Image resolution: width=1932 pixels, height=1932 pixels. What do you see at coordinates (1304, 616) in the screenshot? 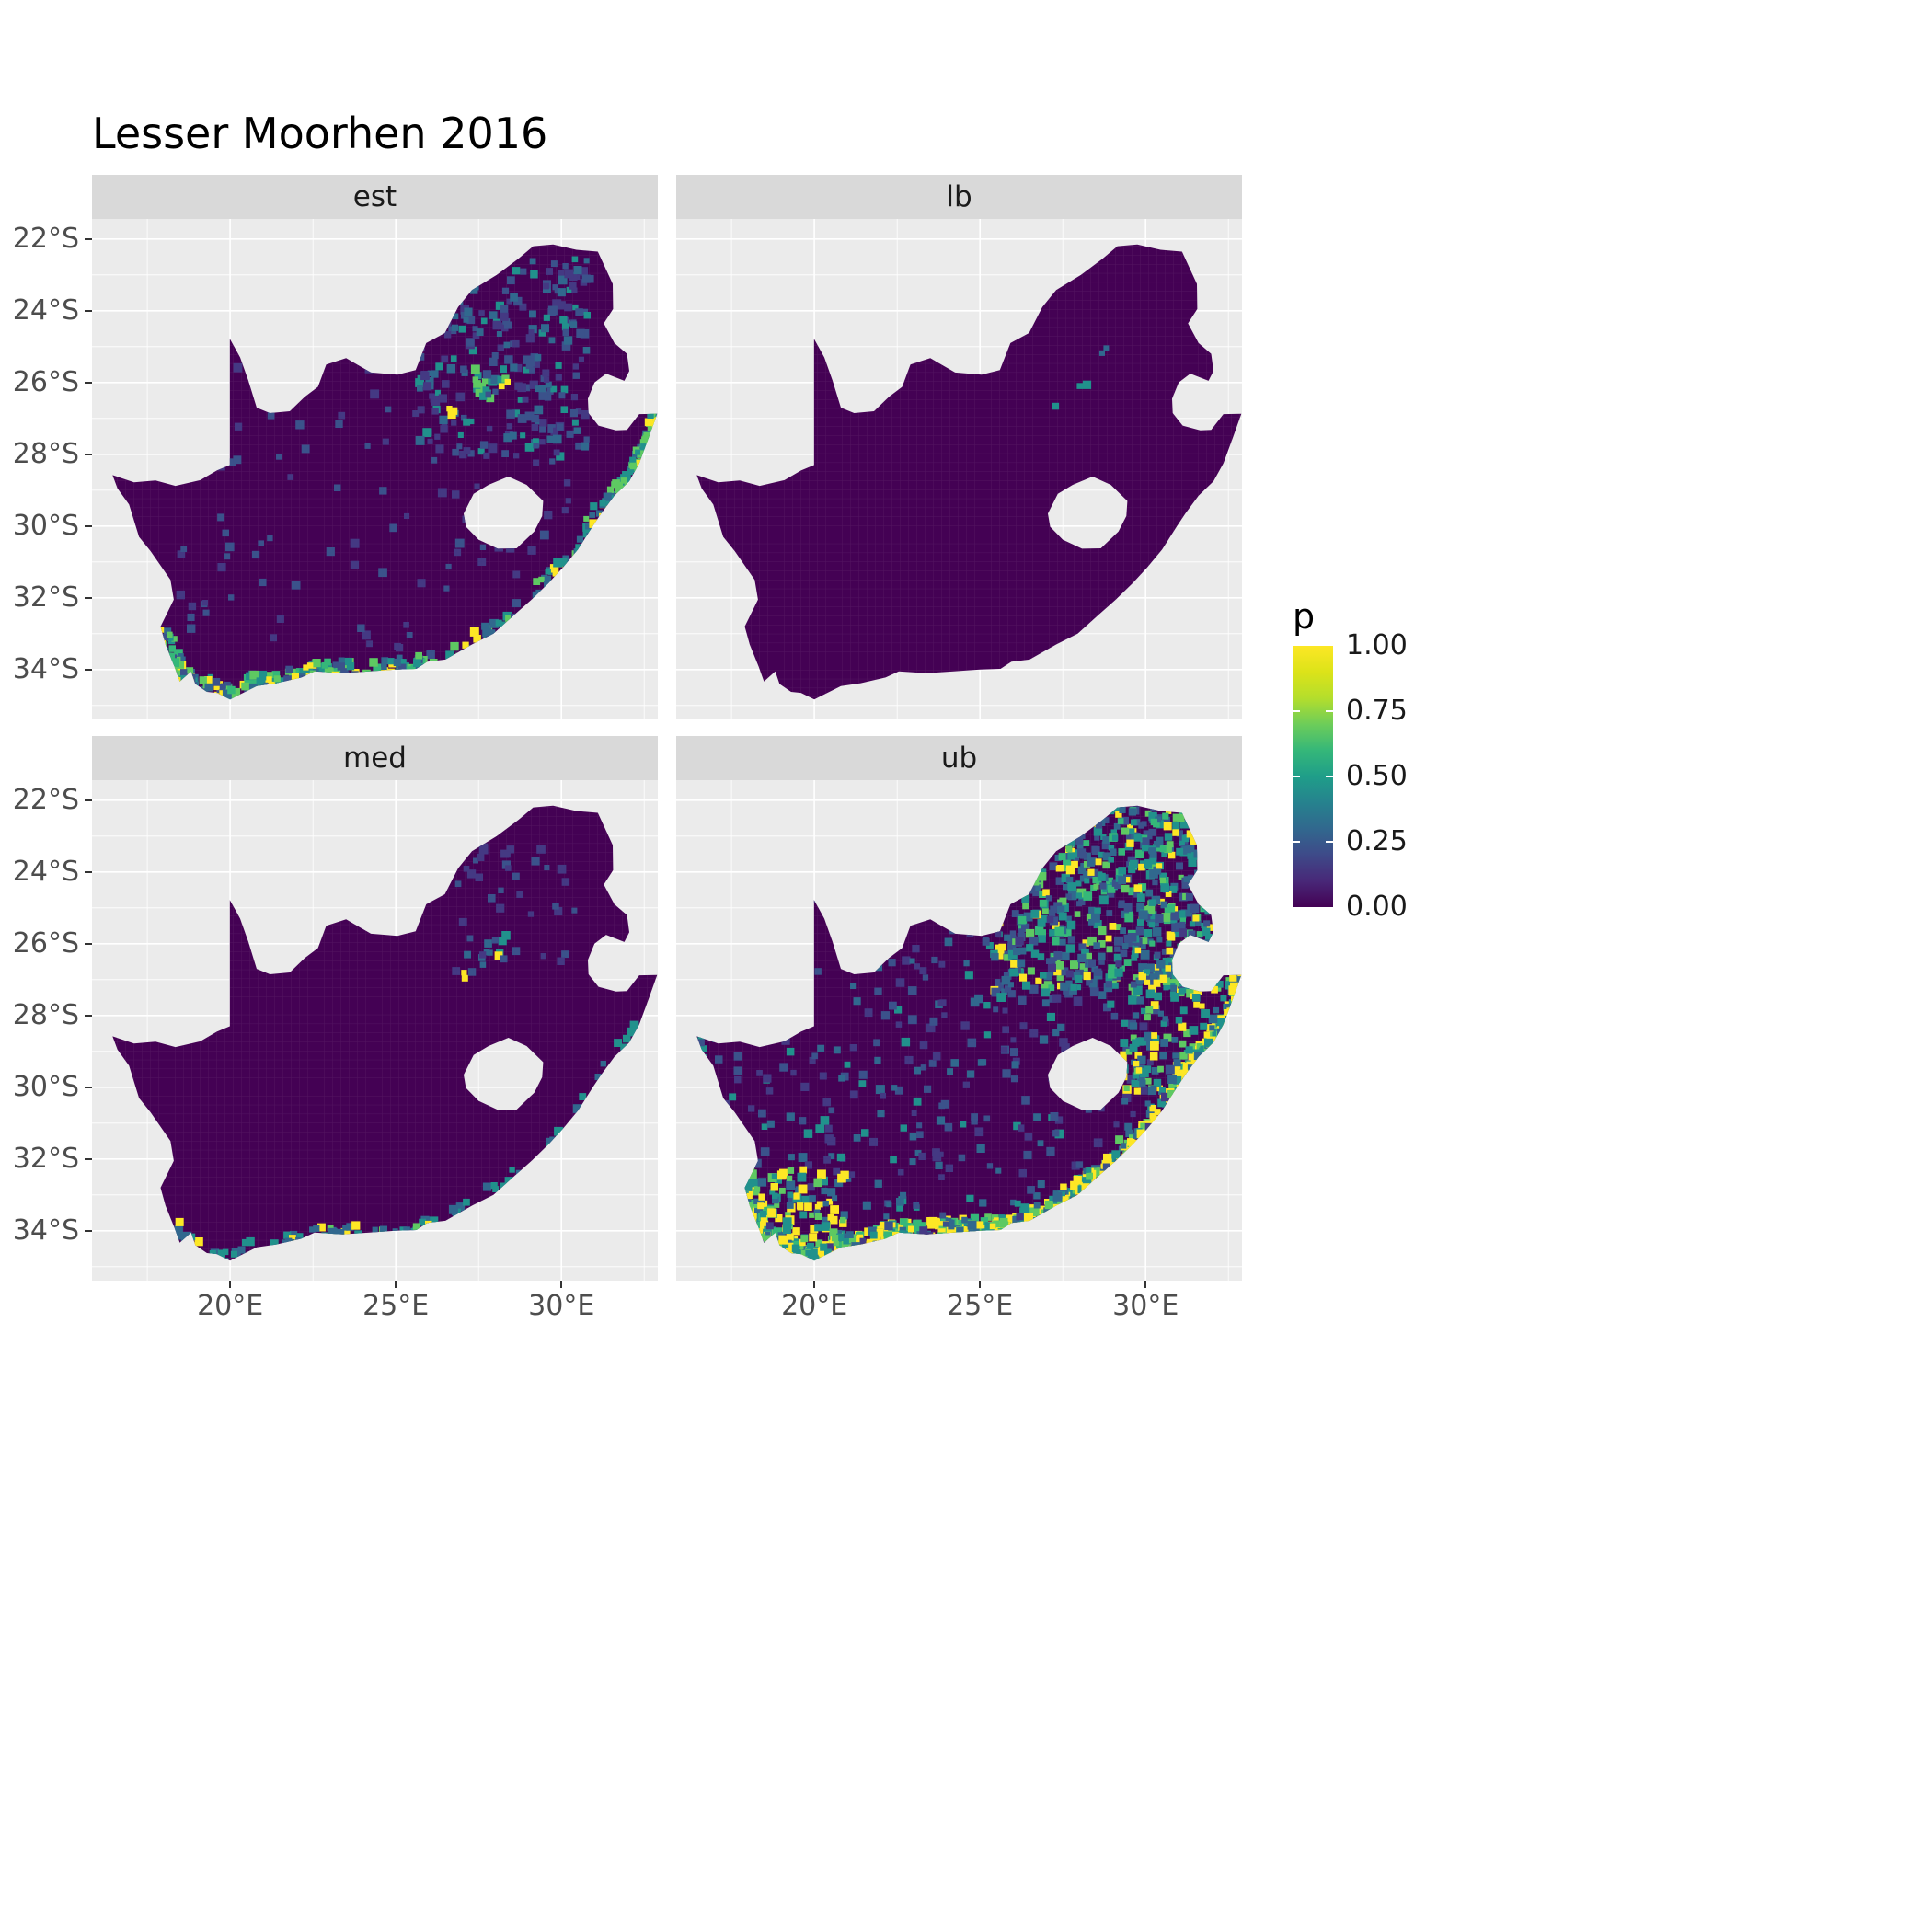
I see `legend-title: p` at bounding box center [1304, 616].